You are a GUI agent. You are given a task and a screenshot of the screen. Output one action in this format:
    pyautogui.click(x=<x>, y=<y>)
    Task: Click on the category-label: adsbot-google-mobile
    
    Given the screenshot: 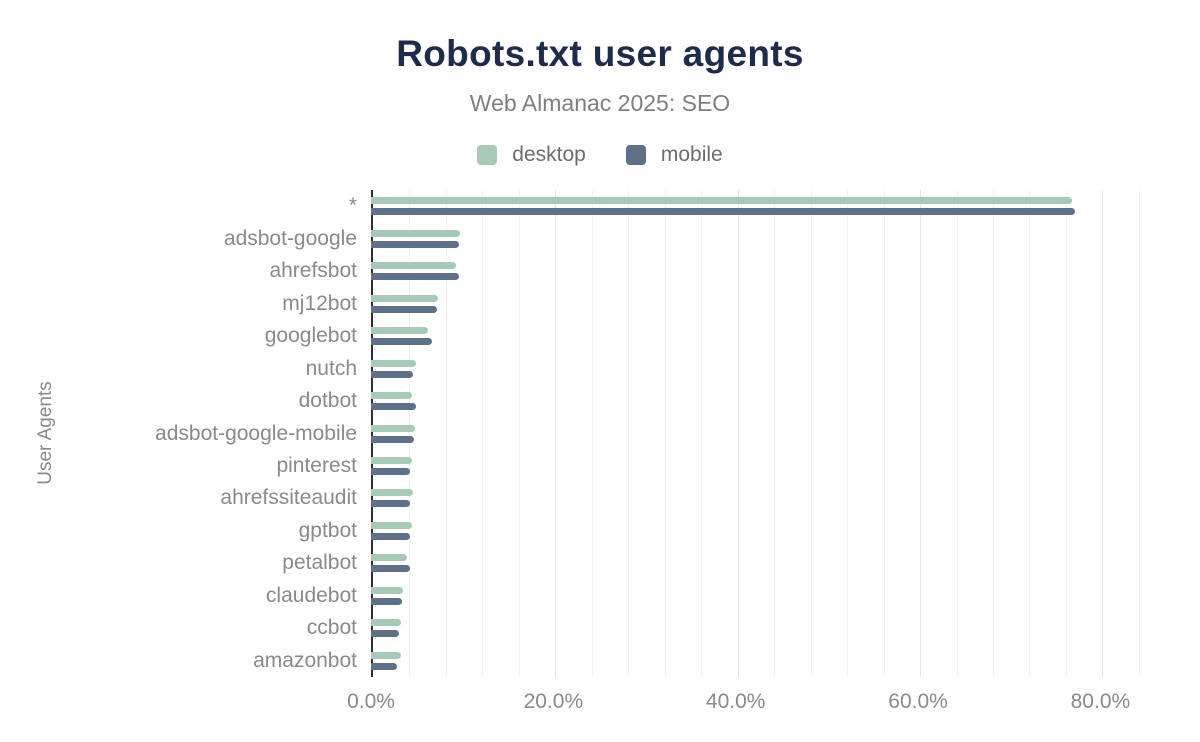 What is the action you would take?
    pyautogui.click(x=256, y=433)
    